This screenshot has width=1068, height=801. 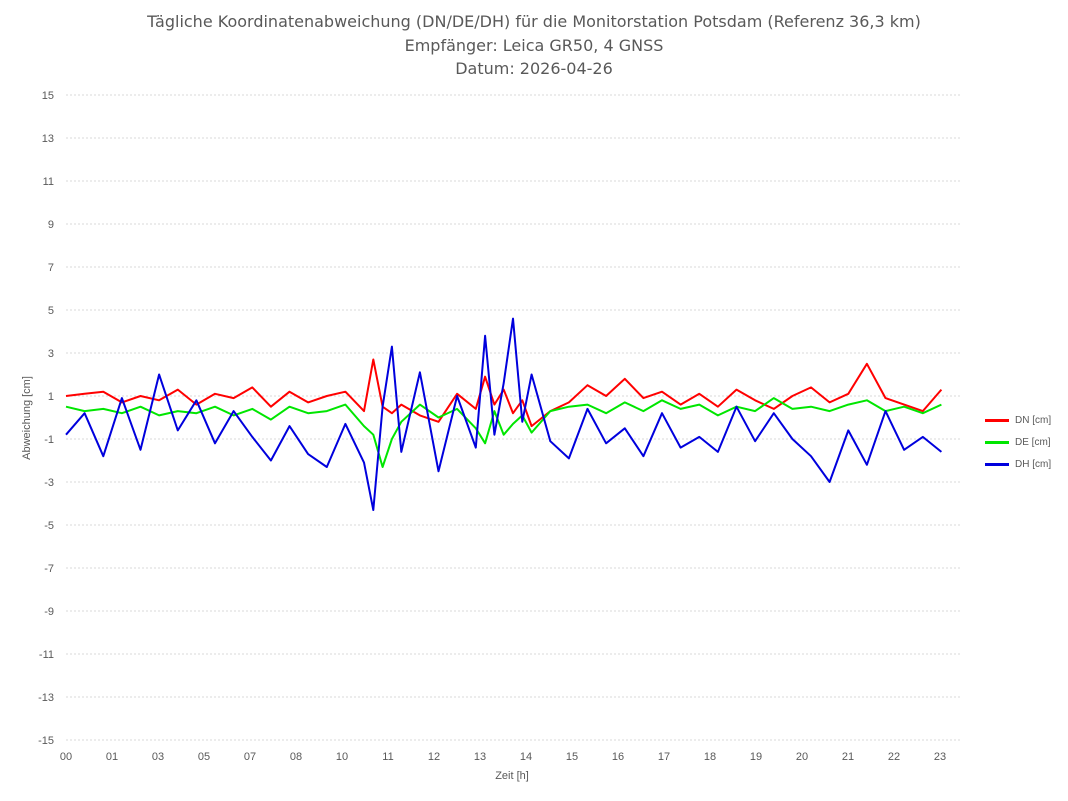 What do you see at coordinates (848, 757) in the screenshot?
I see `x-tick-label: 21` at bounding box center [848, 757].